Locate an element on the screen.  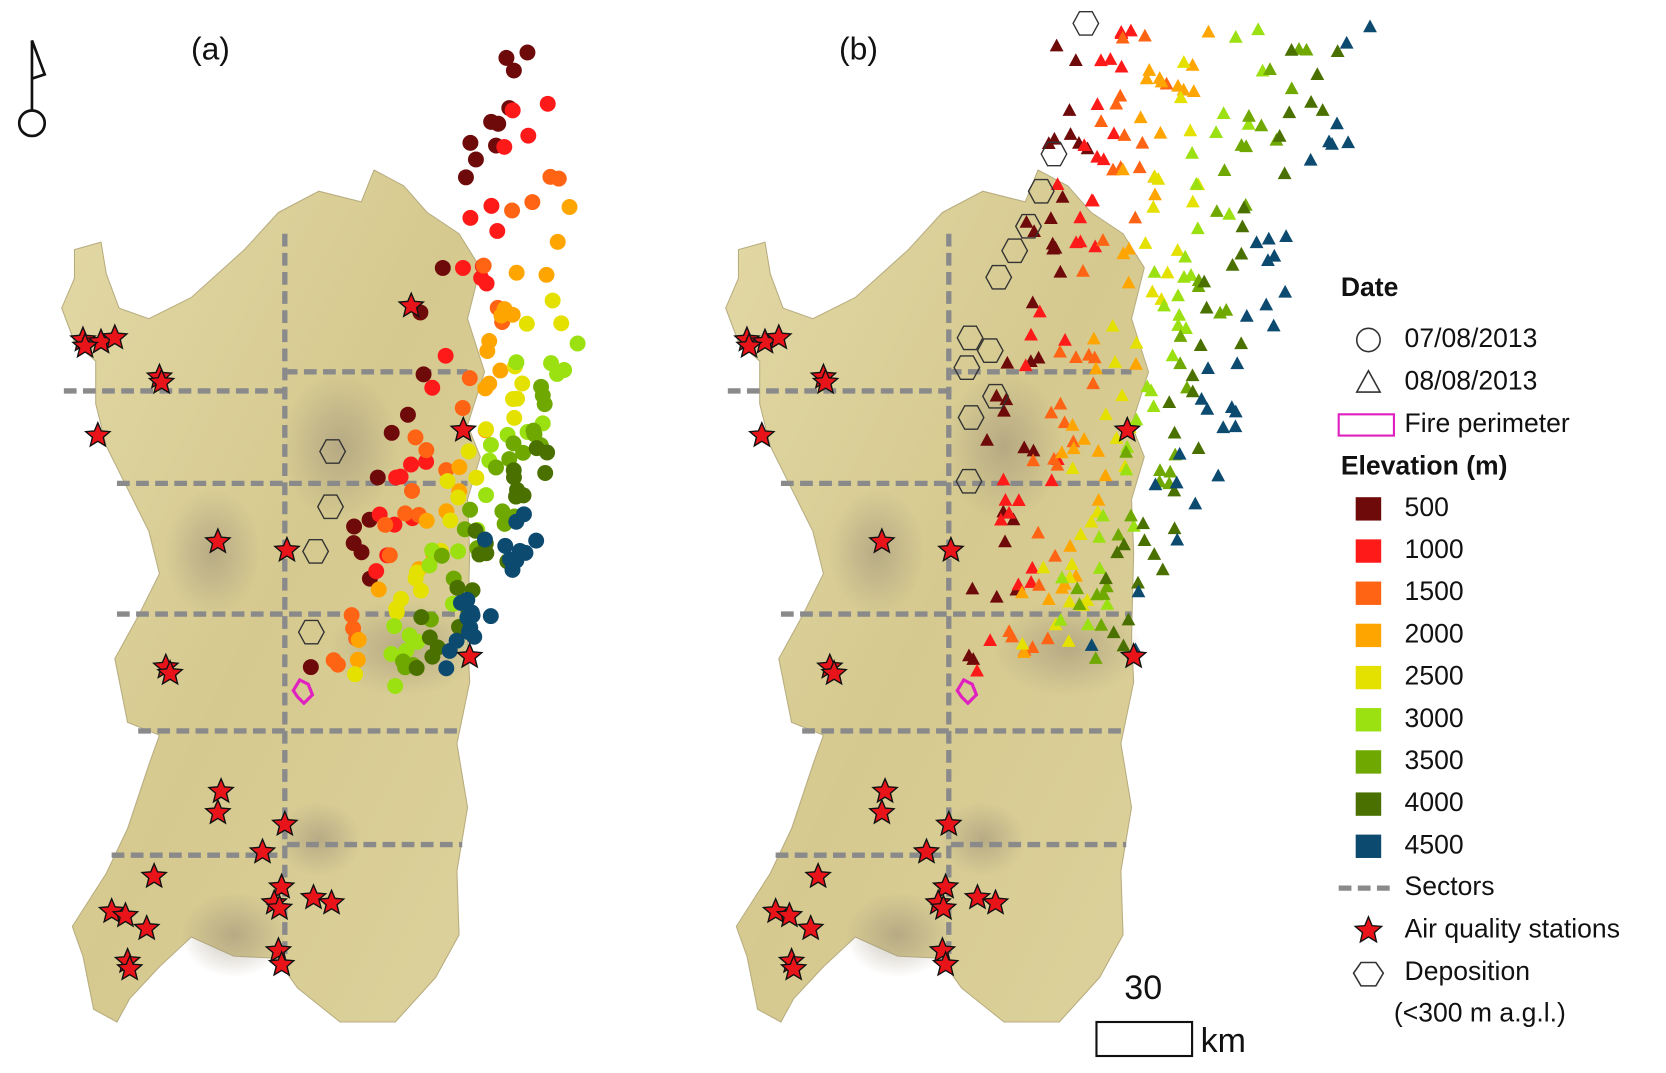
north-arrow is located at coordinates (32, 88).